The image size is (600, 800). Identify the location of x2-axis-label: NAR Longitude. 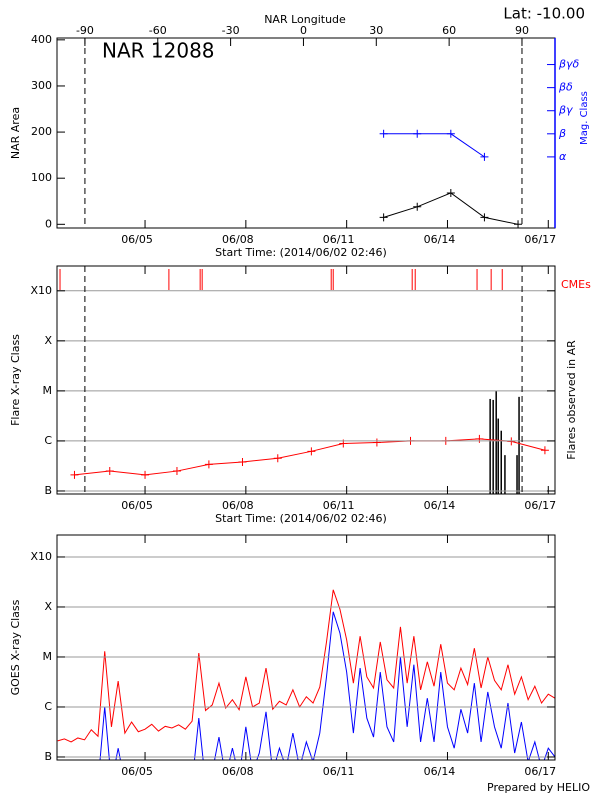
(305, 19).